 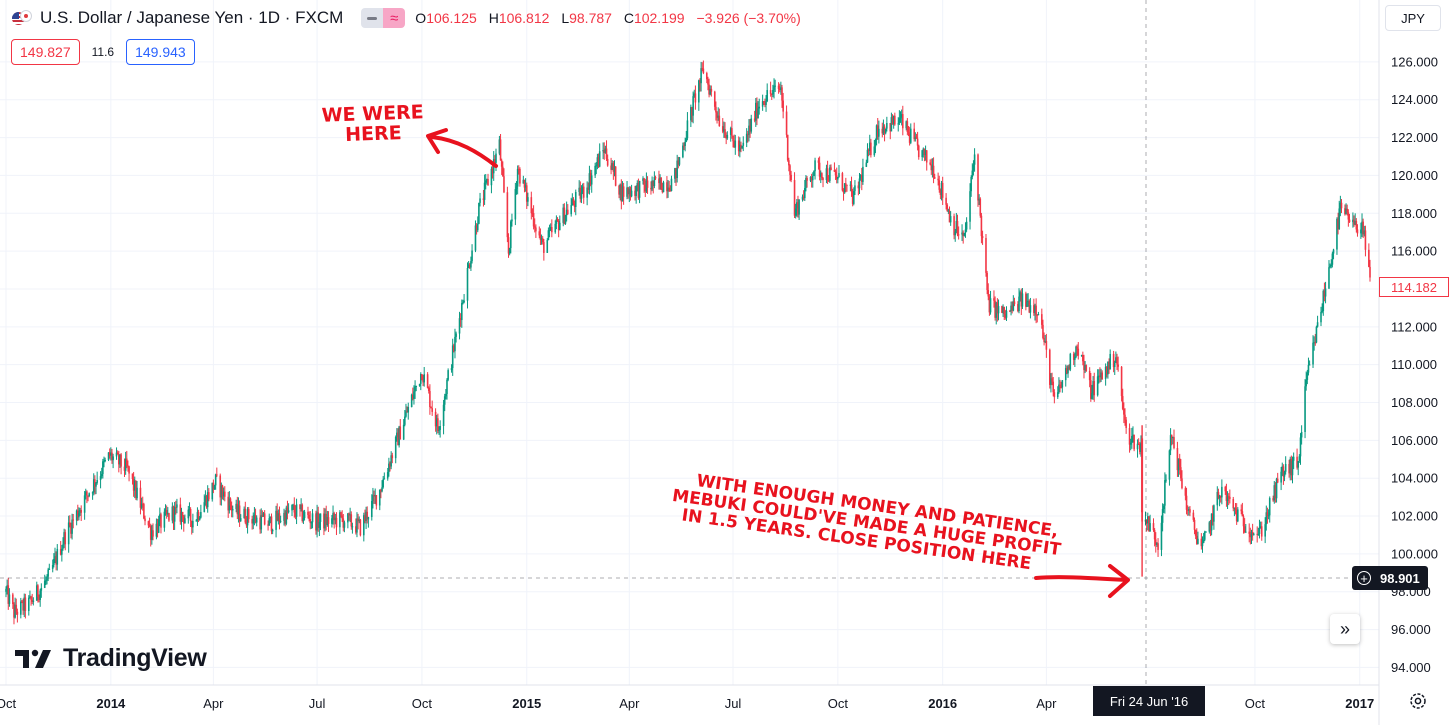 What do you see at coordinates (1414, 175) in the screenshot?
I see `price-tick-label: 120.000` at bounding box center [1414, 175].